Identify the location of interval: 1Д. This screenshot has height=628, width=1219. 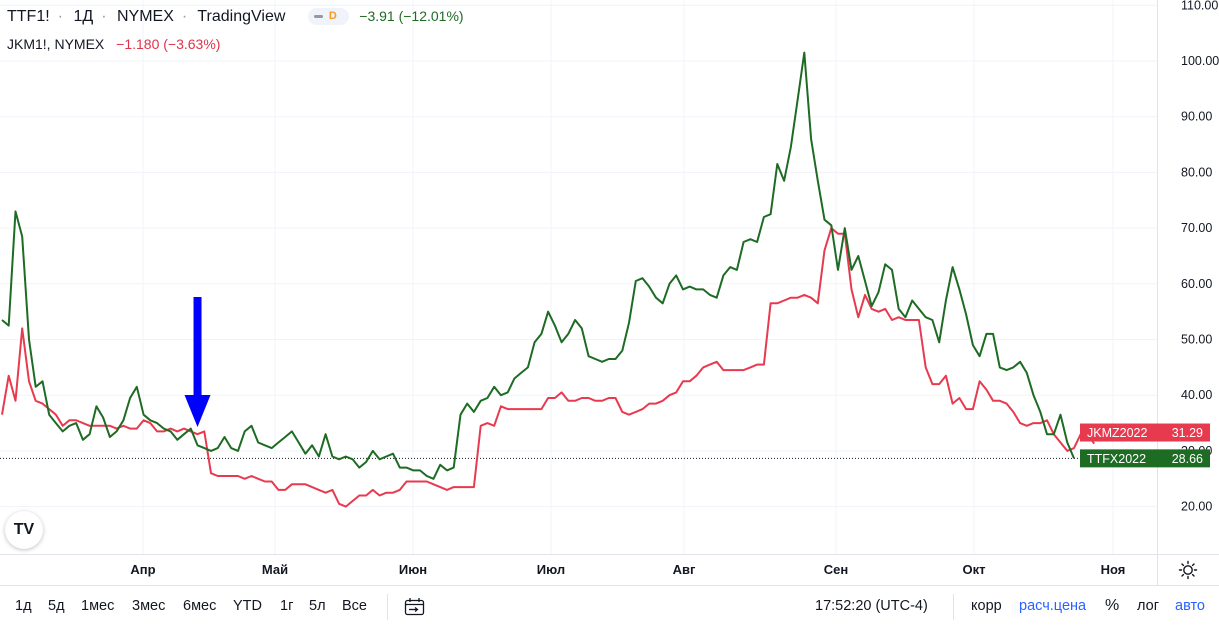
(83, 16).